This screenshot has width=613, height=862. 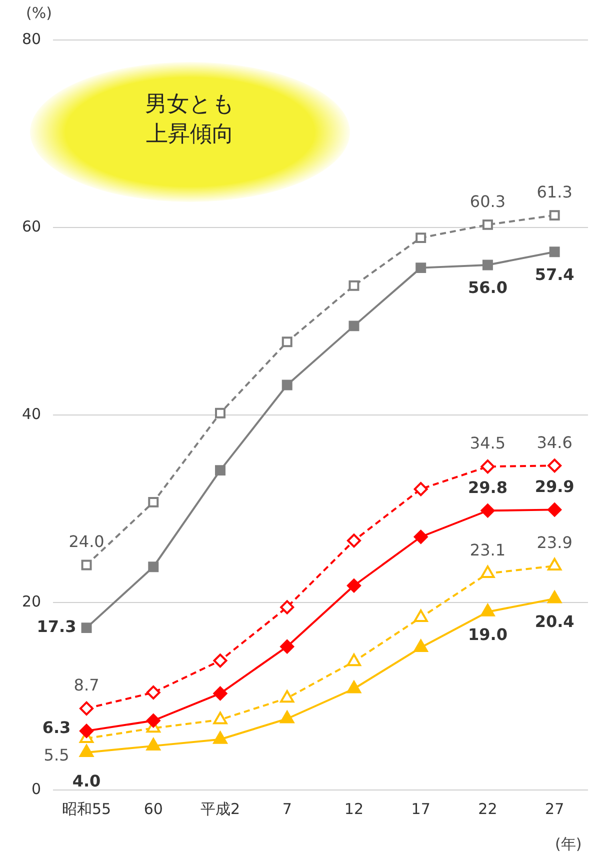 What do you see at coordinates (554, 542) in the screenshot?
I see `data-label: 23.9` at bounding box center [554, 542].